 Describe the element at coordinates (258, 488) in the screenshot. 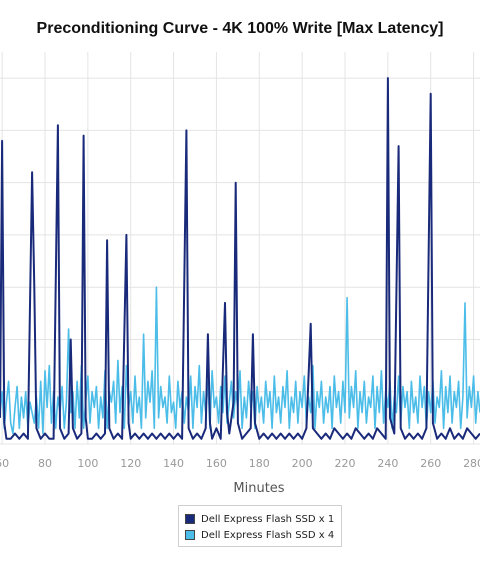

I see `x-axis-label: Minutes` at that location.